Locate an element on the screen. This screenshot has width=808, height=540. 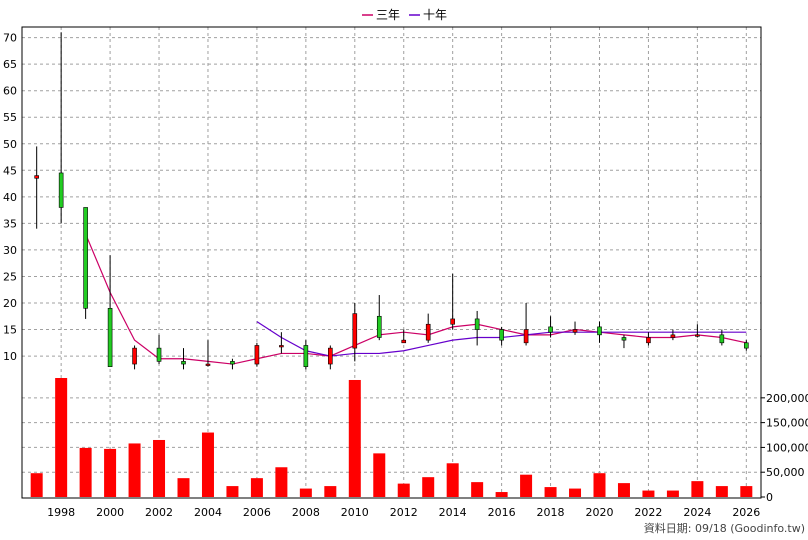
data-date-footer: 資料日期: 09/18 (Goodinfo.tw) is located at coordinates (724, 528).